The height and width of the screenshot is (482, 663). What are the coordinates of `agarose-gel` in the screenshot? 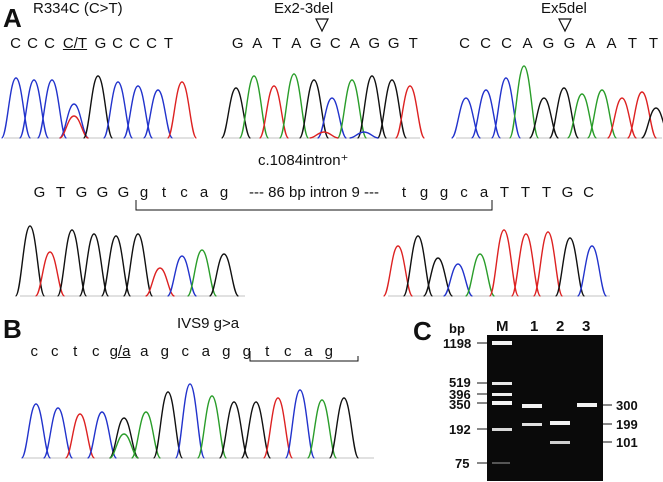 It's located at (545, 408).